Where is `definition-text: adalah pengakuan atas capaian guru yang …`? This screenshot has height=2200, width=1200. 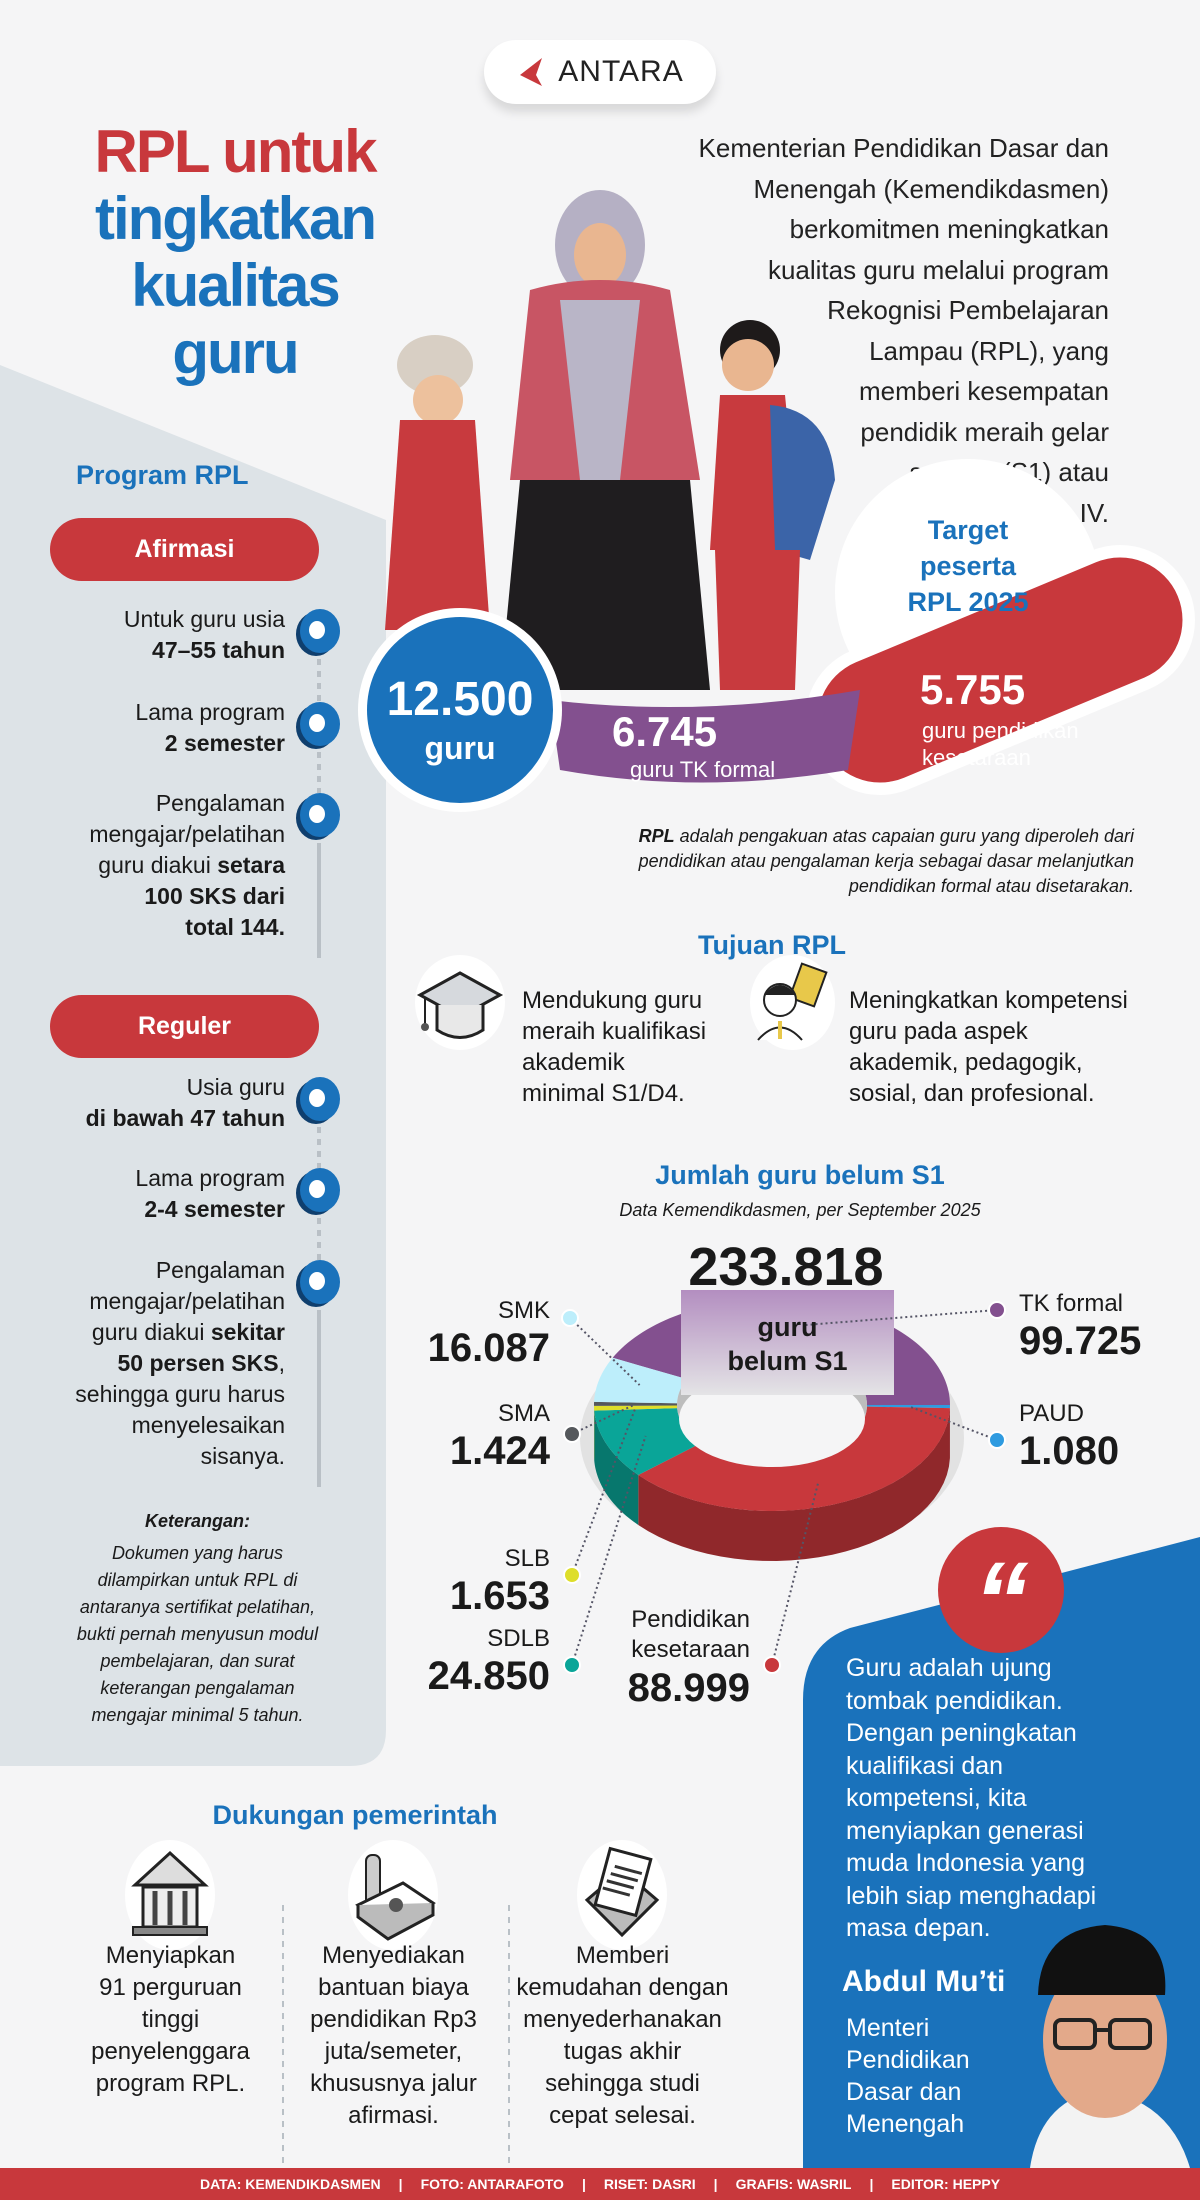
definition-text: adalah pengakuan atas capaian guru yang … is located at coordinates (904, 836).